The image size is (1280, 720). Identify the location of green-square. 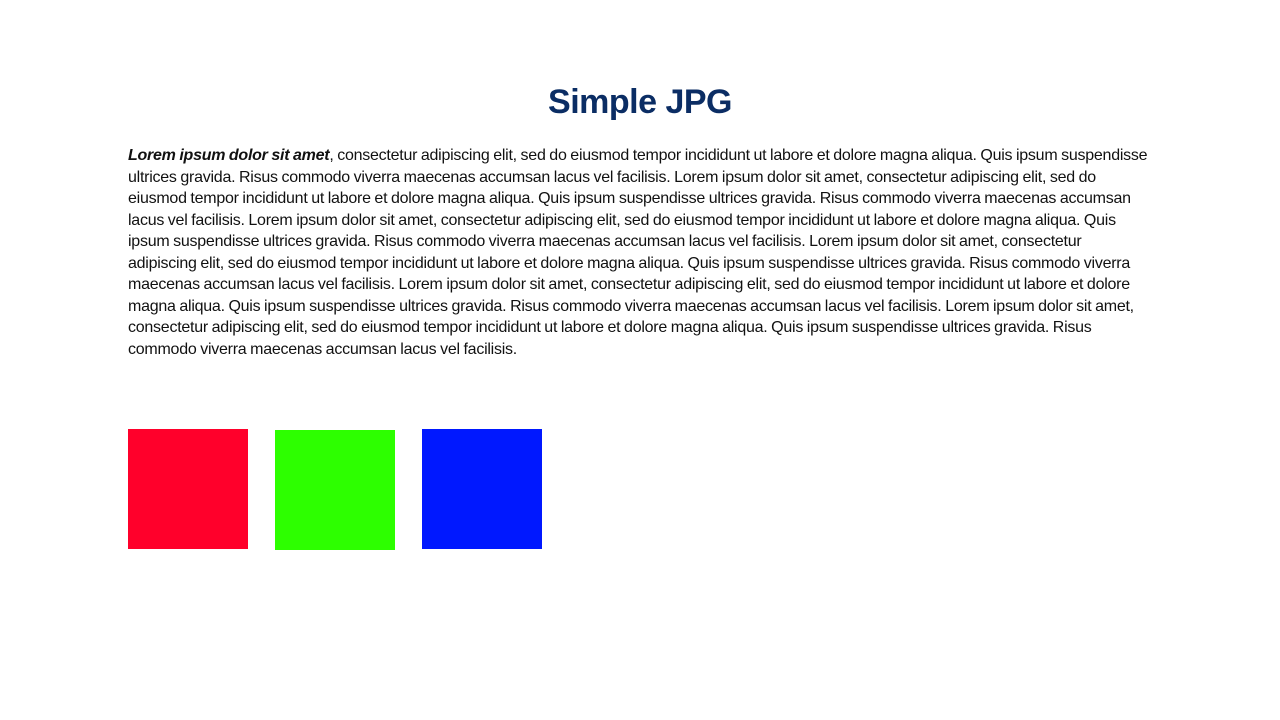
(335, 490).